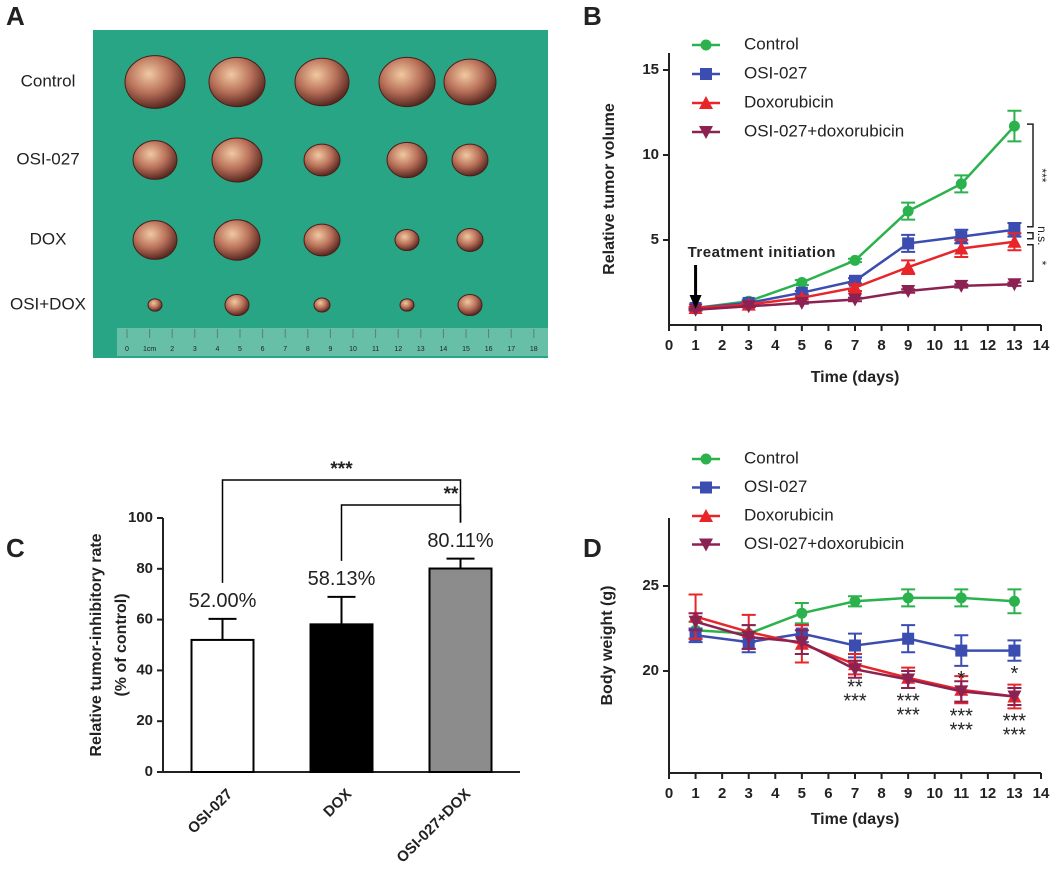  Describe the element at coordinates (775, 793) in the screenshot. I see `x-tick-label: 4` at that location.